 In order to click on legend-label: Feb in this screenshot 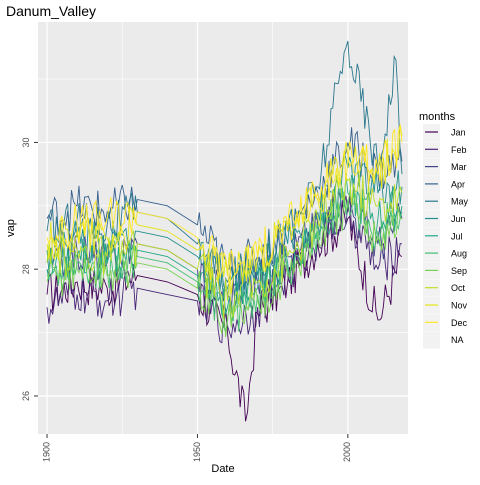, I will do `click(459, 150)`.